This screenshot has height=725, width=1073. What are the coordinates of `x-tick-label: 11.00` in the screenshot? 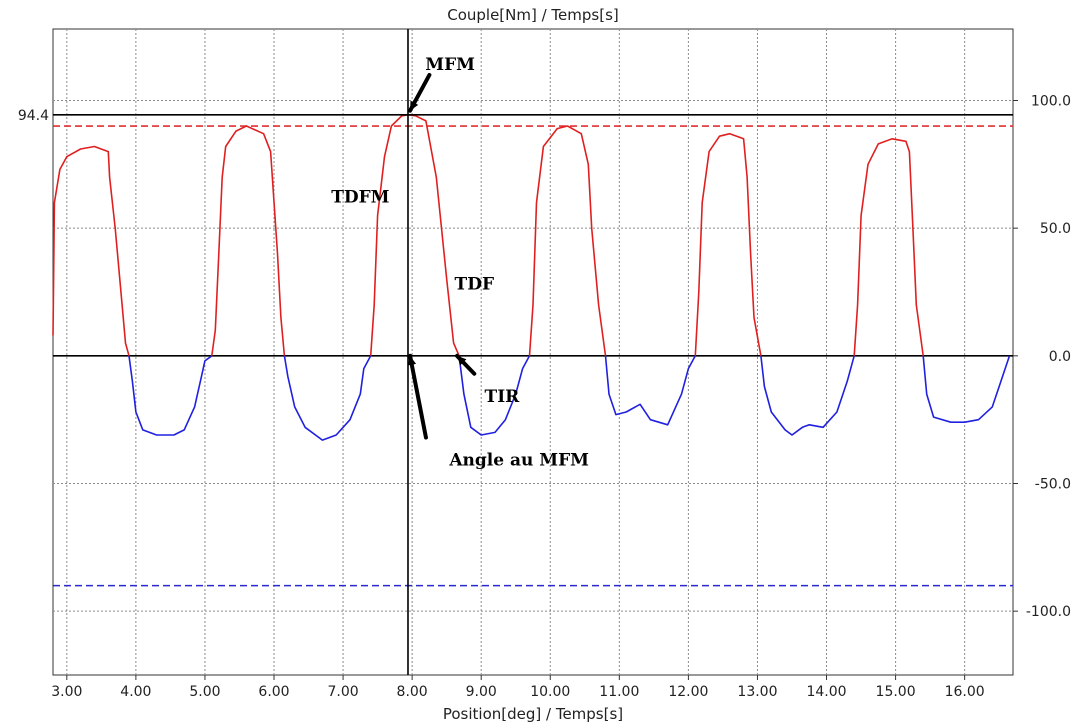 It's located at (619, 692).